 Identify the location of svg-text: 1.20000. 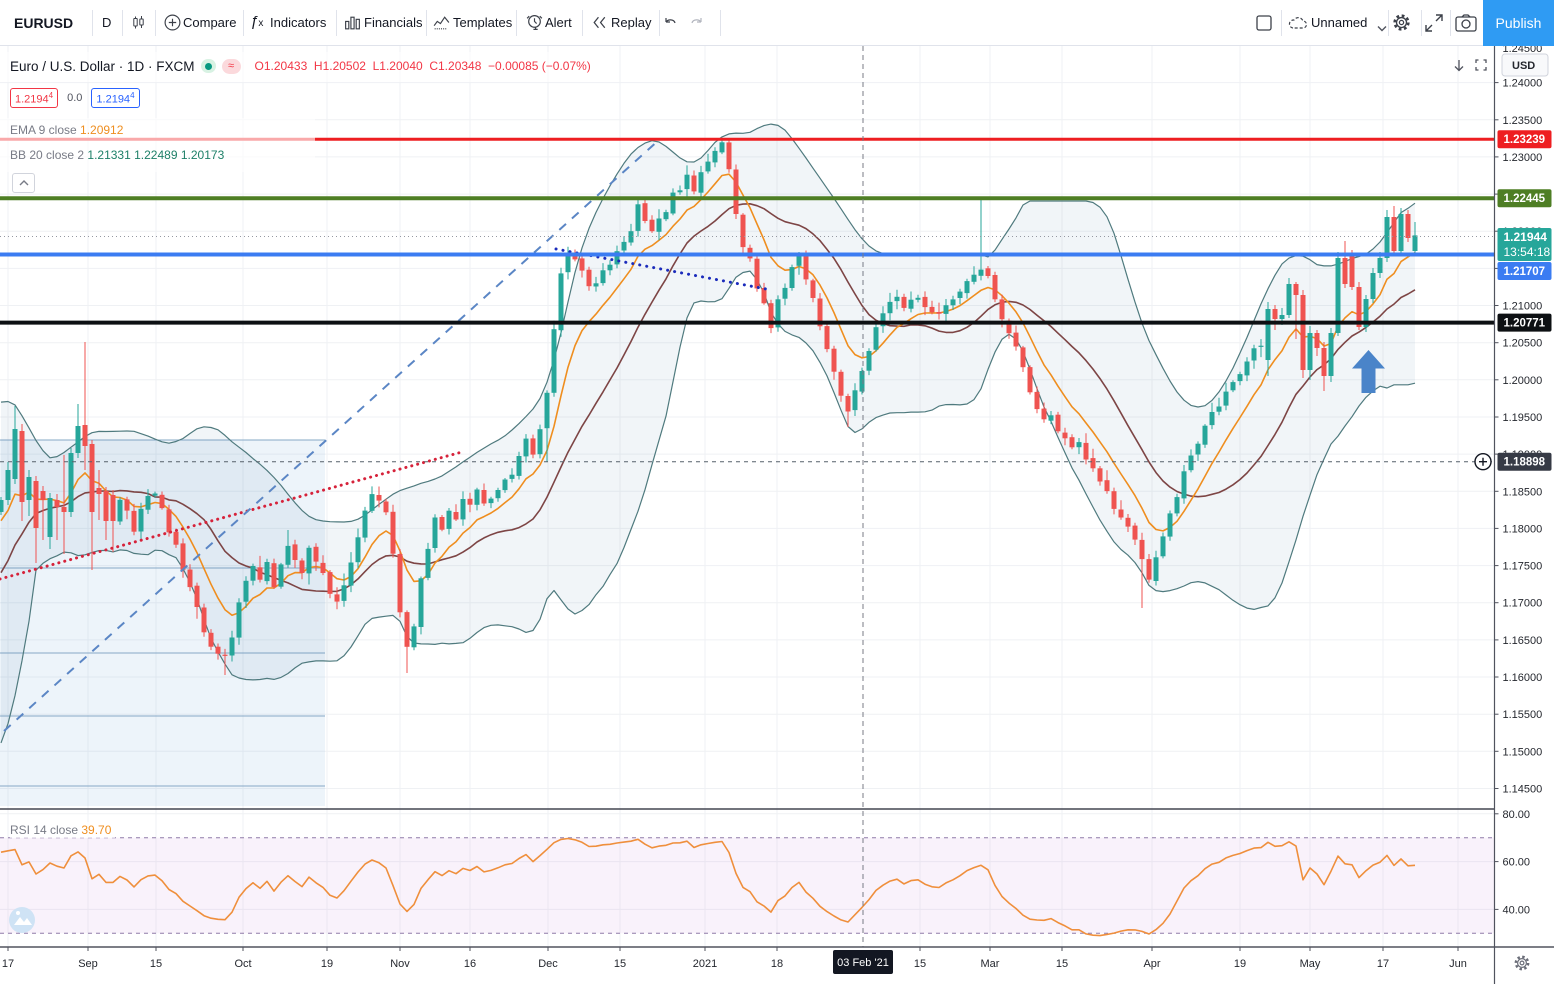
(1523, 381).